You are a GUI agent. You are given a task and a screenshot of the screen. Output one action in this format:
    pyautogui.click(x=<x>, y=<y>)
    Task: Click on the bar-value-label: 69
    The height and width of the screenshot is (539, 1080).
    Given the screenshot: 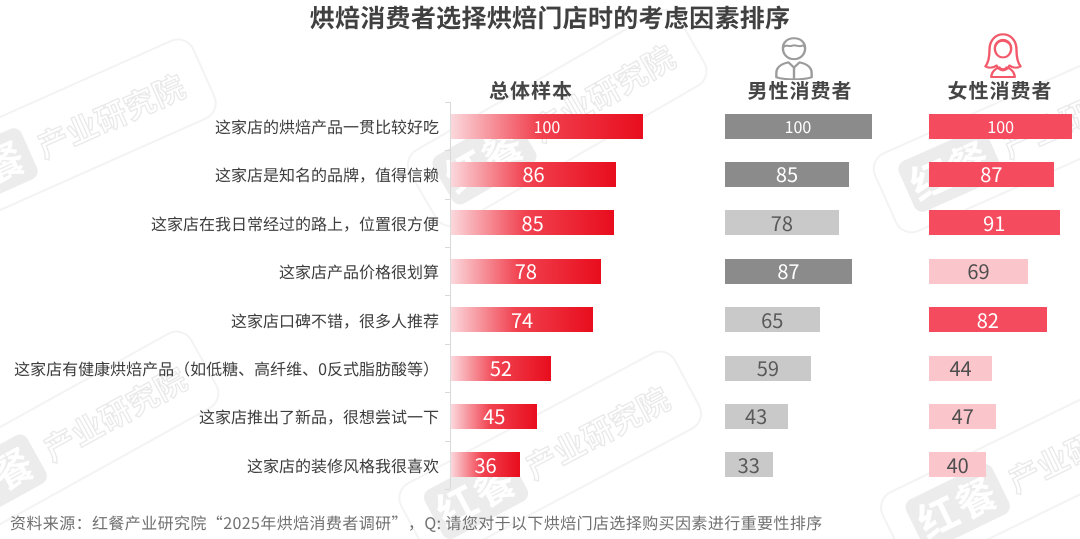 What is the action you would take?
    pyautogui.click(x=978, y=271)
    